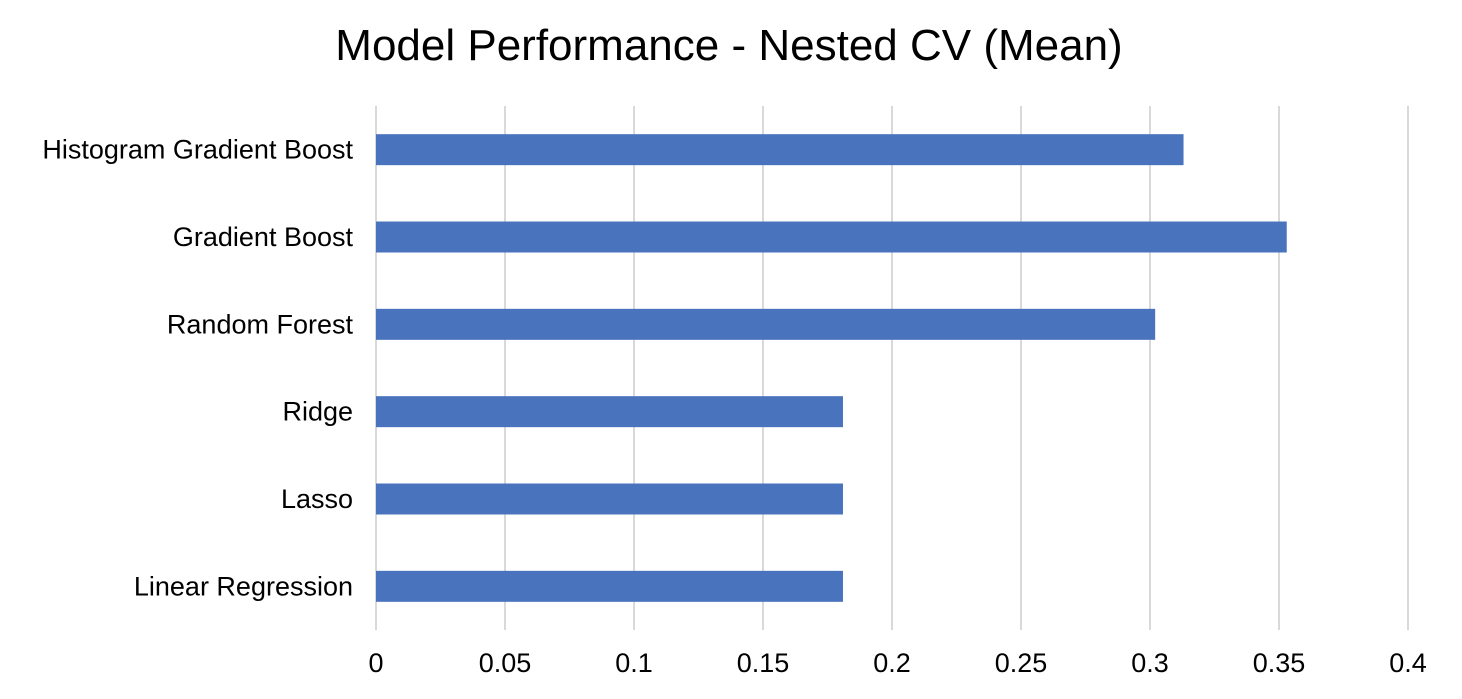 This screenshot has width=1462, height=699. What do you see at coordinates (1021, 663) in the screenshot?
I see `x-tick-label-5: 0.25` at bounding box center [1021, 663].